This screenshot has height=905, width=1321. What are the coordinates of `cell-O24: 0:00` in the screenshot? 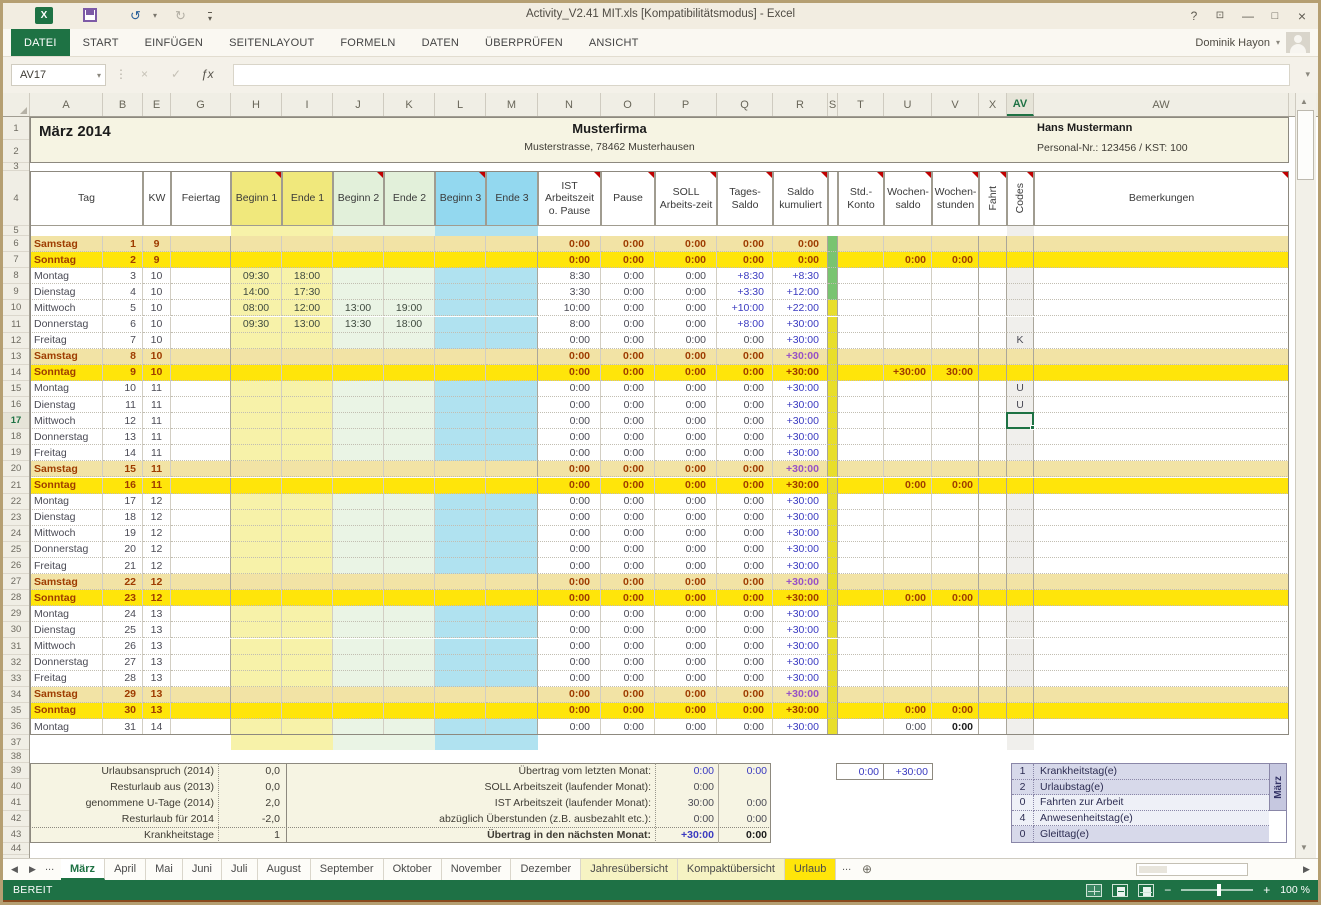 It's located at (628, 533).